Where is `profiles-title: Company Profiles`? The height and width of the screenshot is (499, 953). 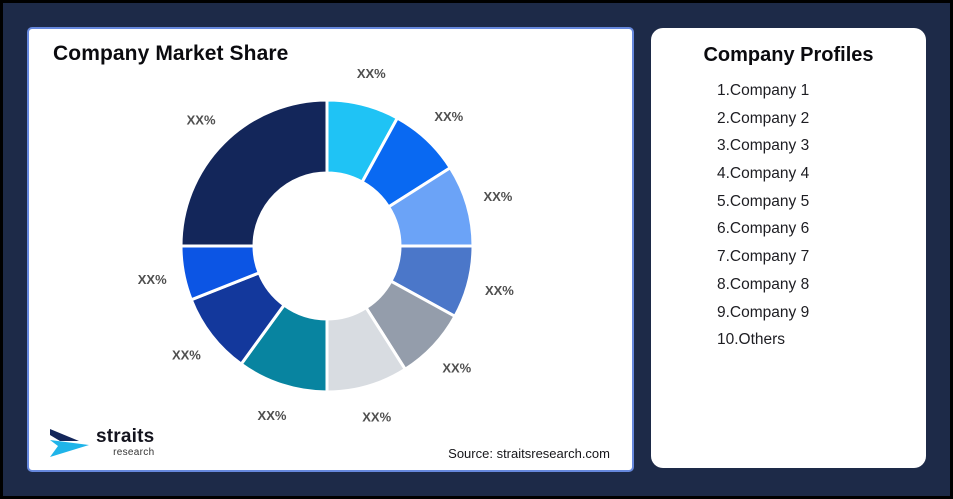 profiles-title: Company Profiles is located at coordinates (788, 55).